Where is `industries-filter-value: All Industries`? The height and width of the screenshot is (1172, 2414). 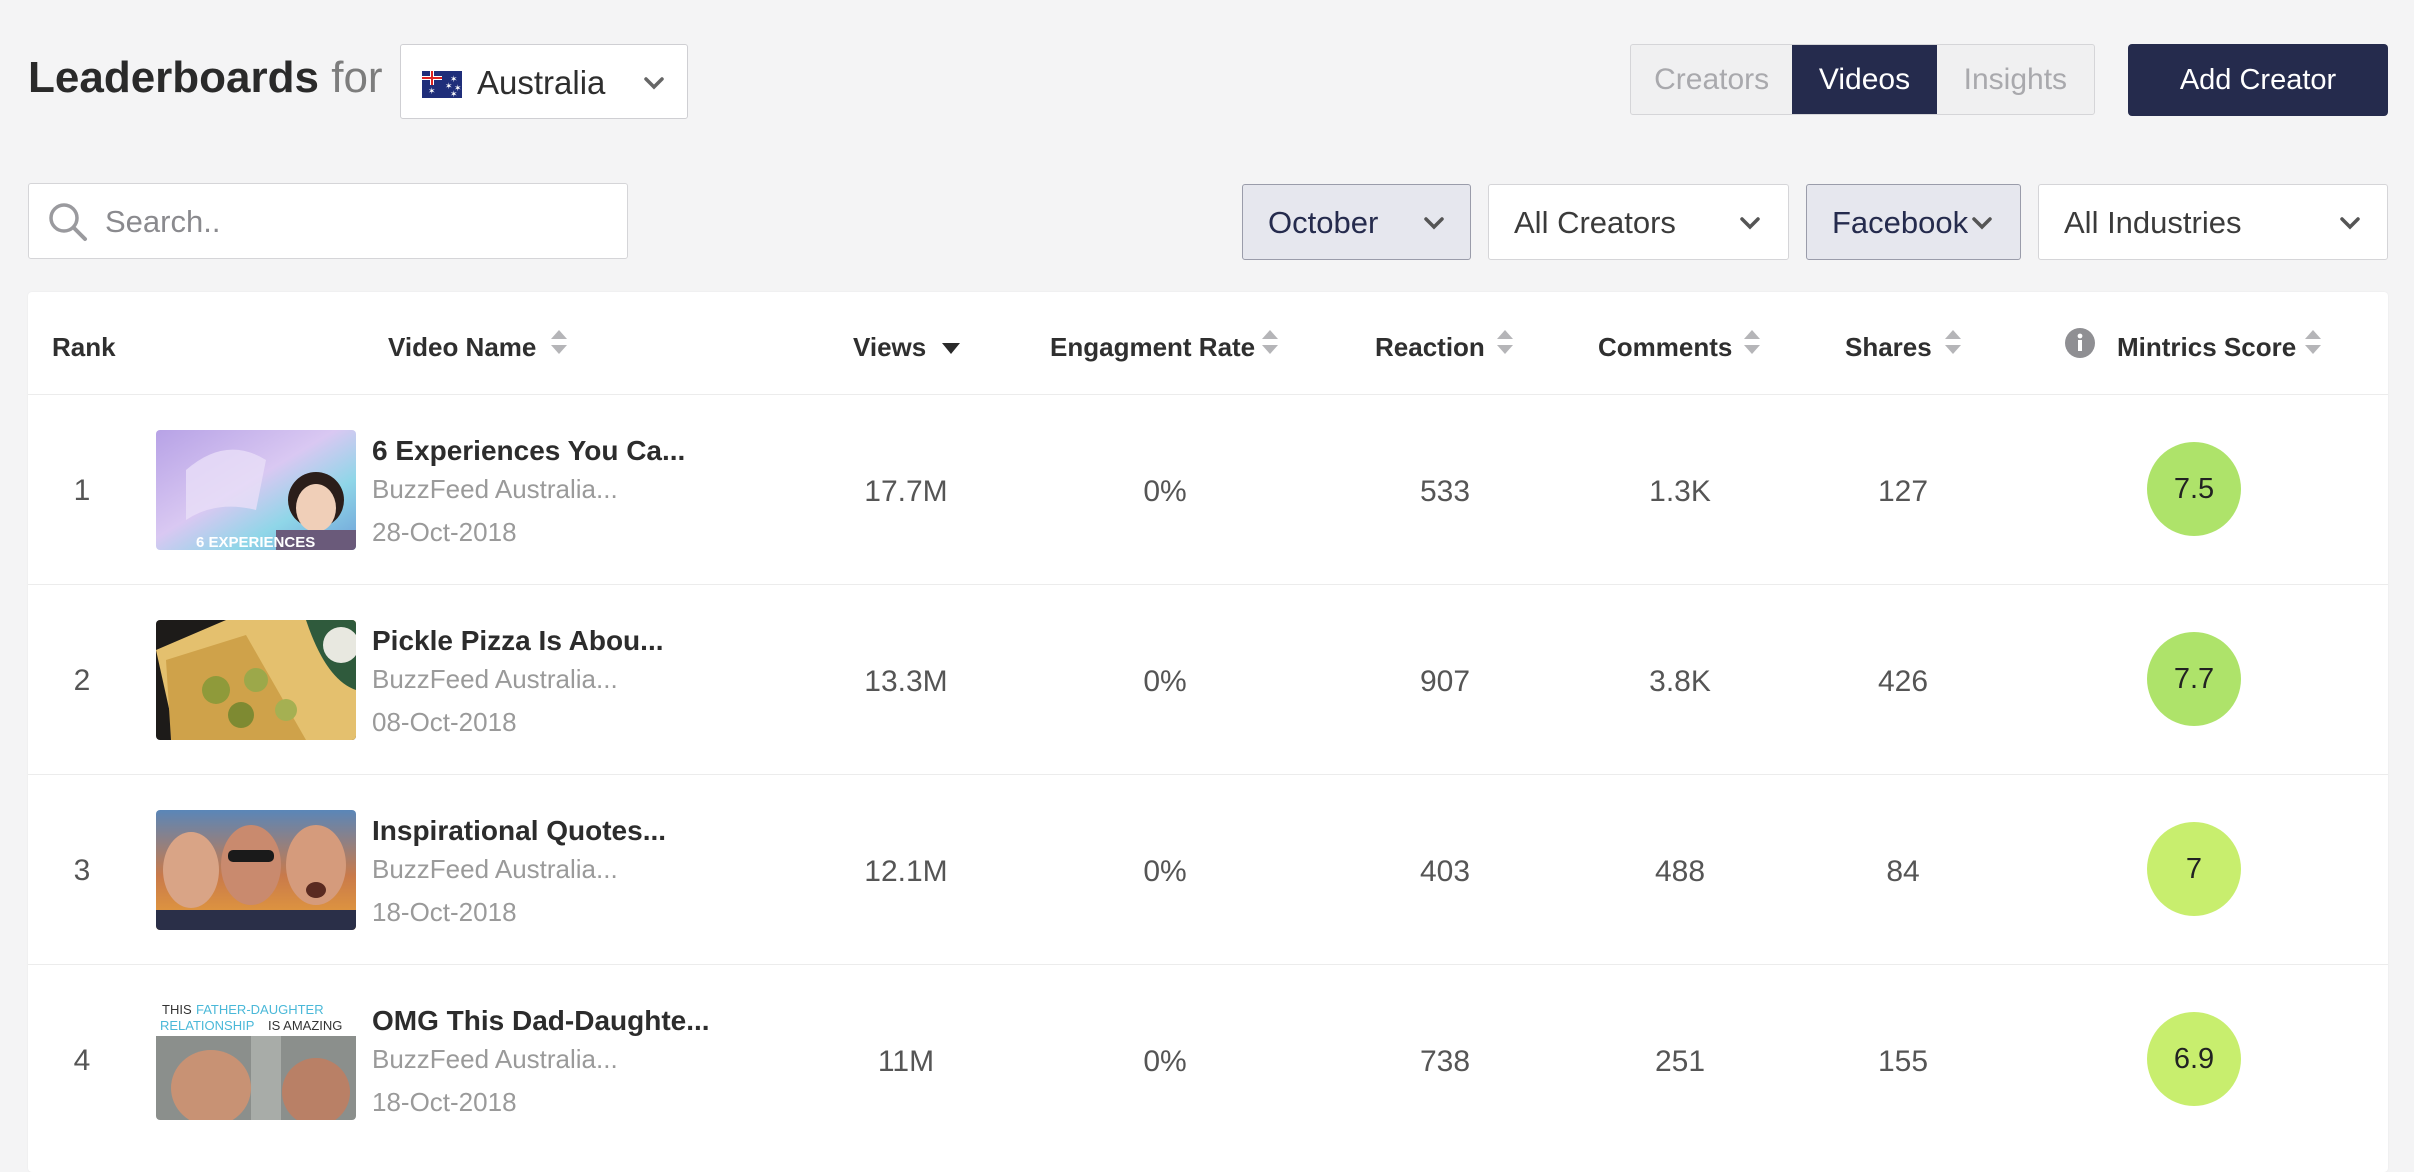
industries-filter-value: All Industries is located at coordinates (2153, 222).